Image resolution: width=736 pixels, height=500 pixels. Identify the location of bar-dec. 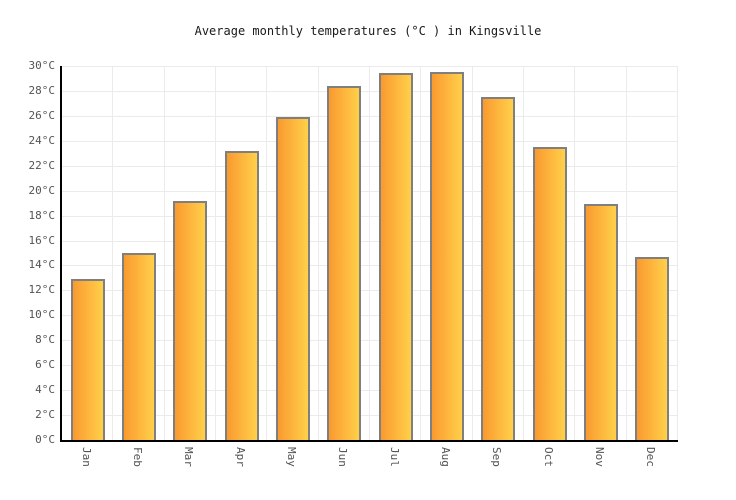
(652, 348).